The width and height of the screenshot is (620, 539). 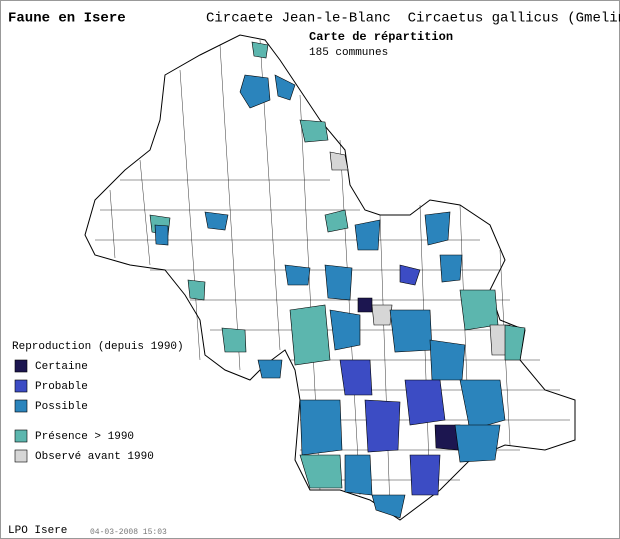 I want to click on legend-label: Présence > 1990, so click(x=84, y=437).